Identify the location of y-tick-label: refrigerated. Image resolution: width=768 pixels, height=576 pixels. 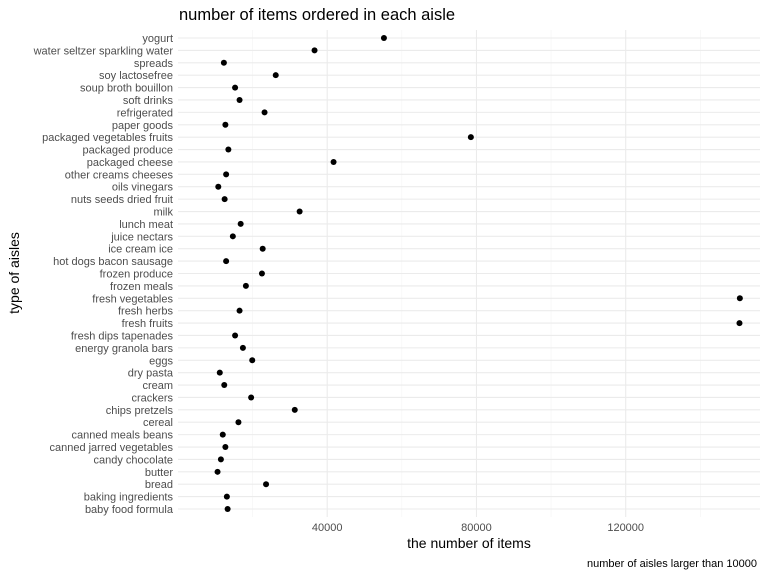
(145, 113).